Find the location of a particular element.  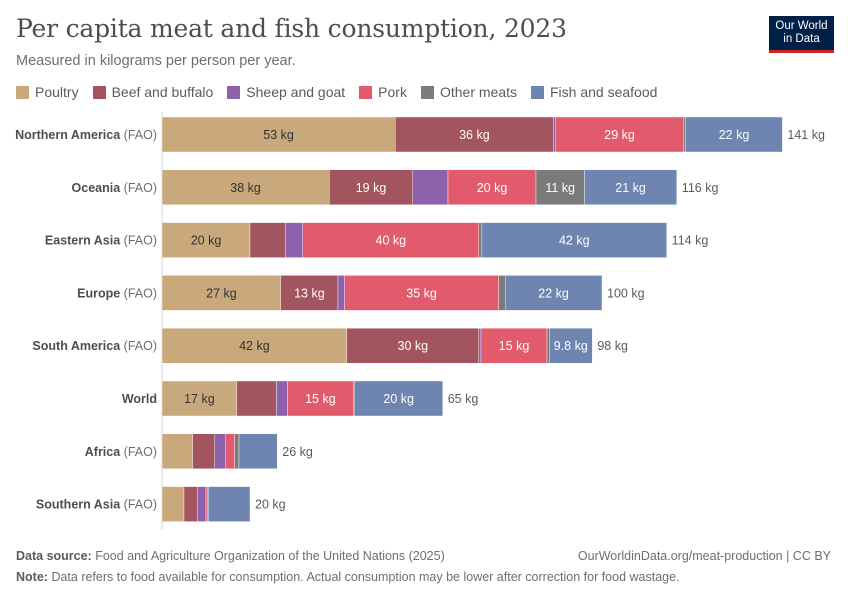

total-label-southern-asia: 20 kg is located at coordinates (270, 505).